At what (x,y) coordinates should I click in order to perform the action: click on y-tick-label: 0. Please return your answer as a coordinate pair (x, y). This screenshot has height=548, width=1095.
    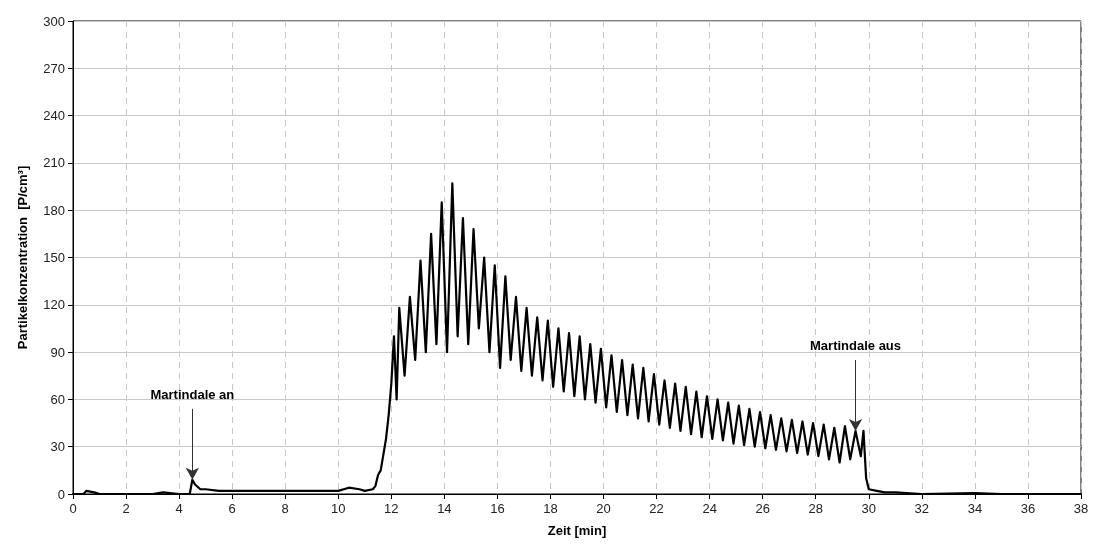
    Looking at the image, I should click on (61, 494).